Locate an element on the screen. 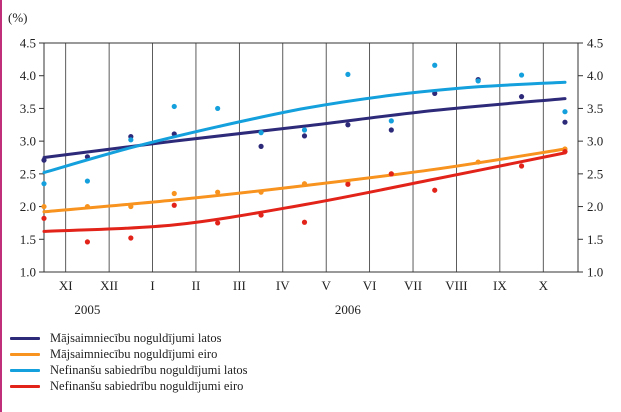 This screenshot has height=412, width=621. legend-item-nf-euro: Nefinanšu sabiedrību noguldījumi eiro is located at coordinates (129, 386).